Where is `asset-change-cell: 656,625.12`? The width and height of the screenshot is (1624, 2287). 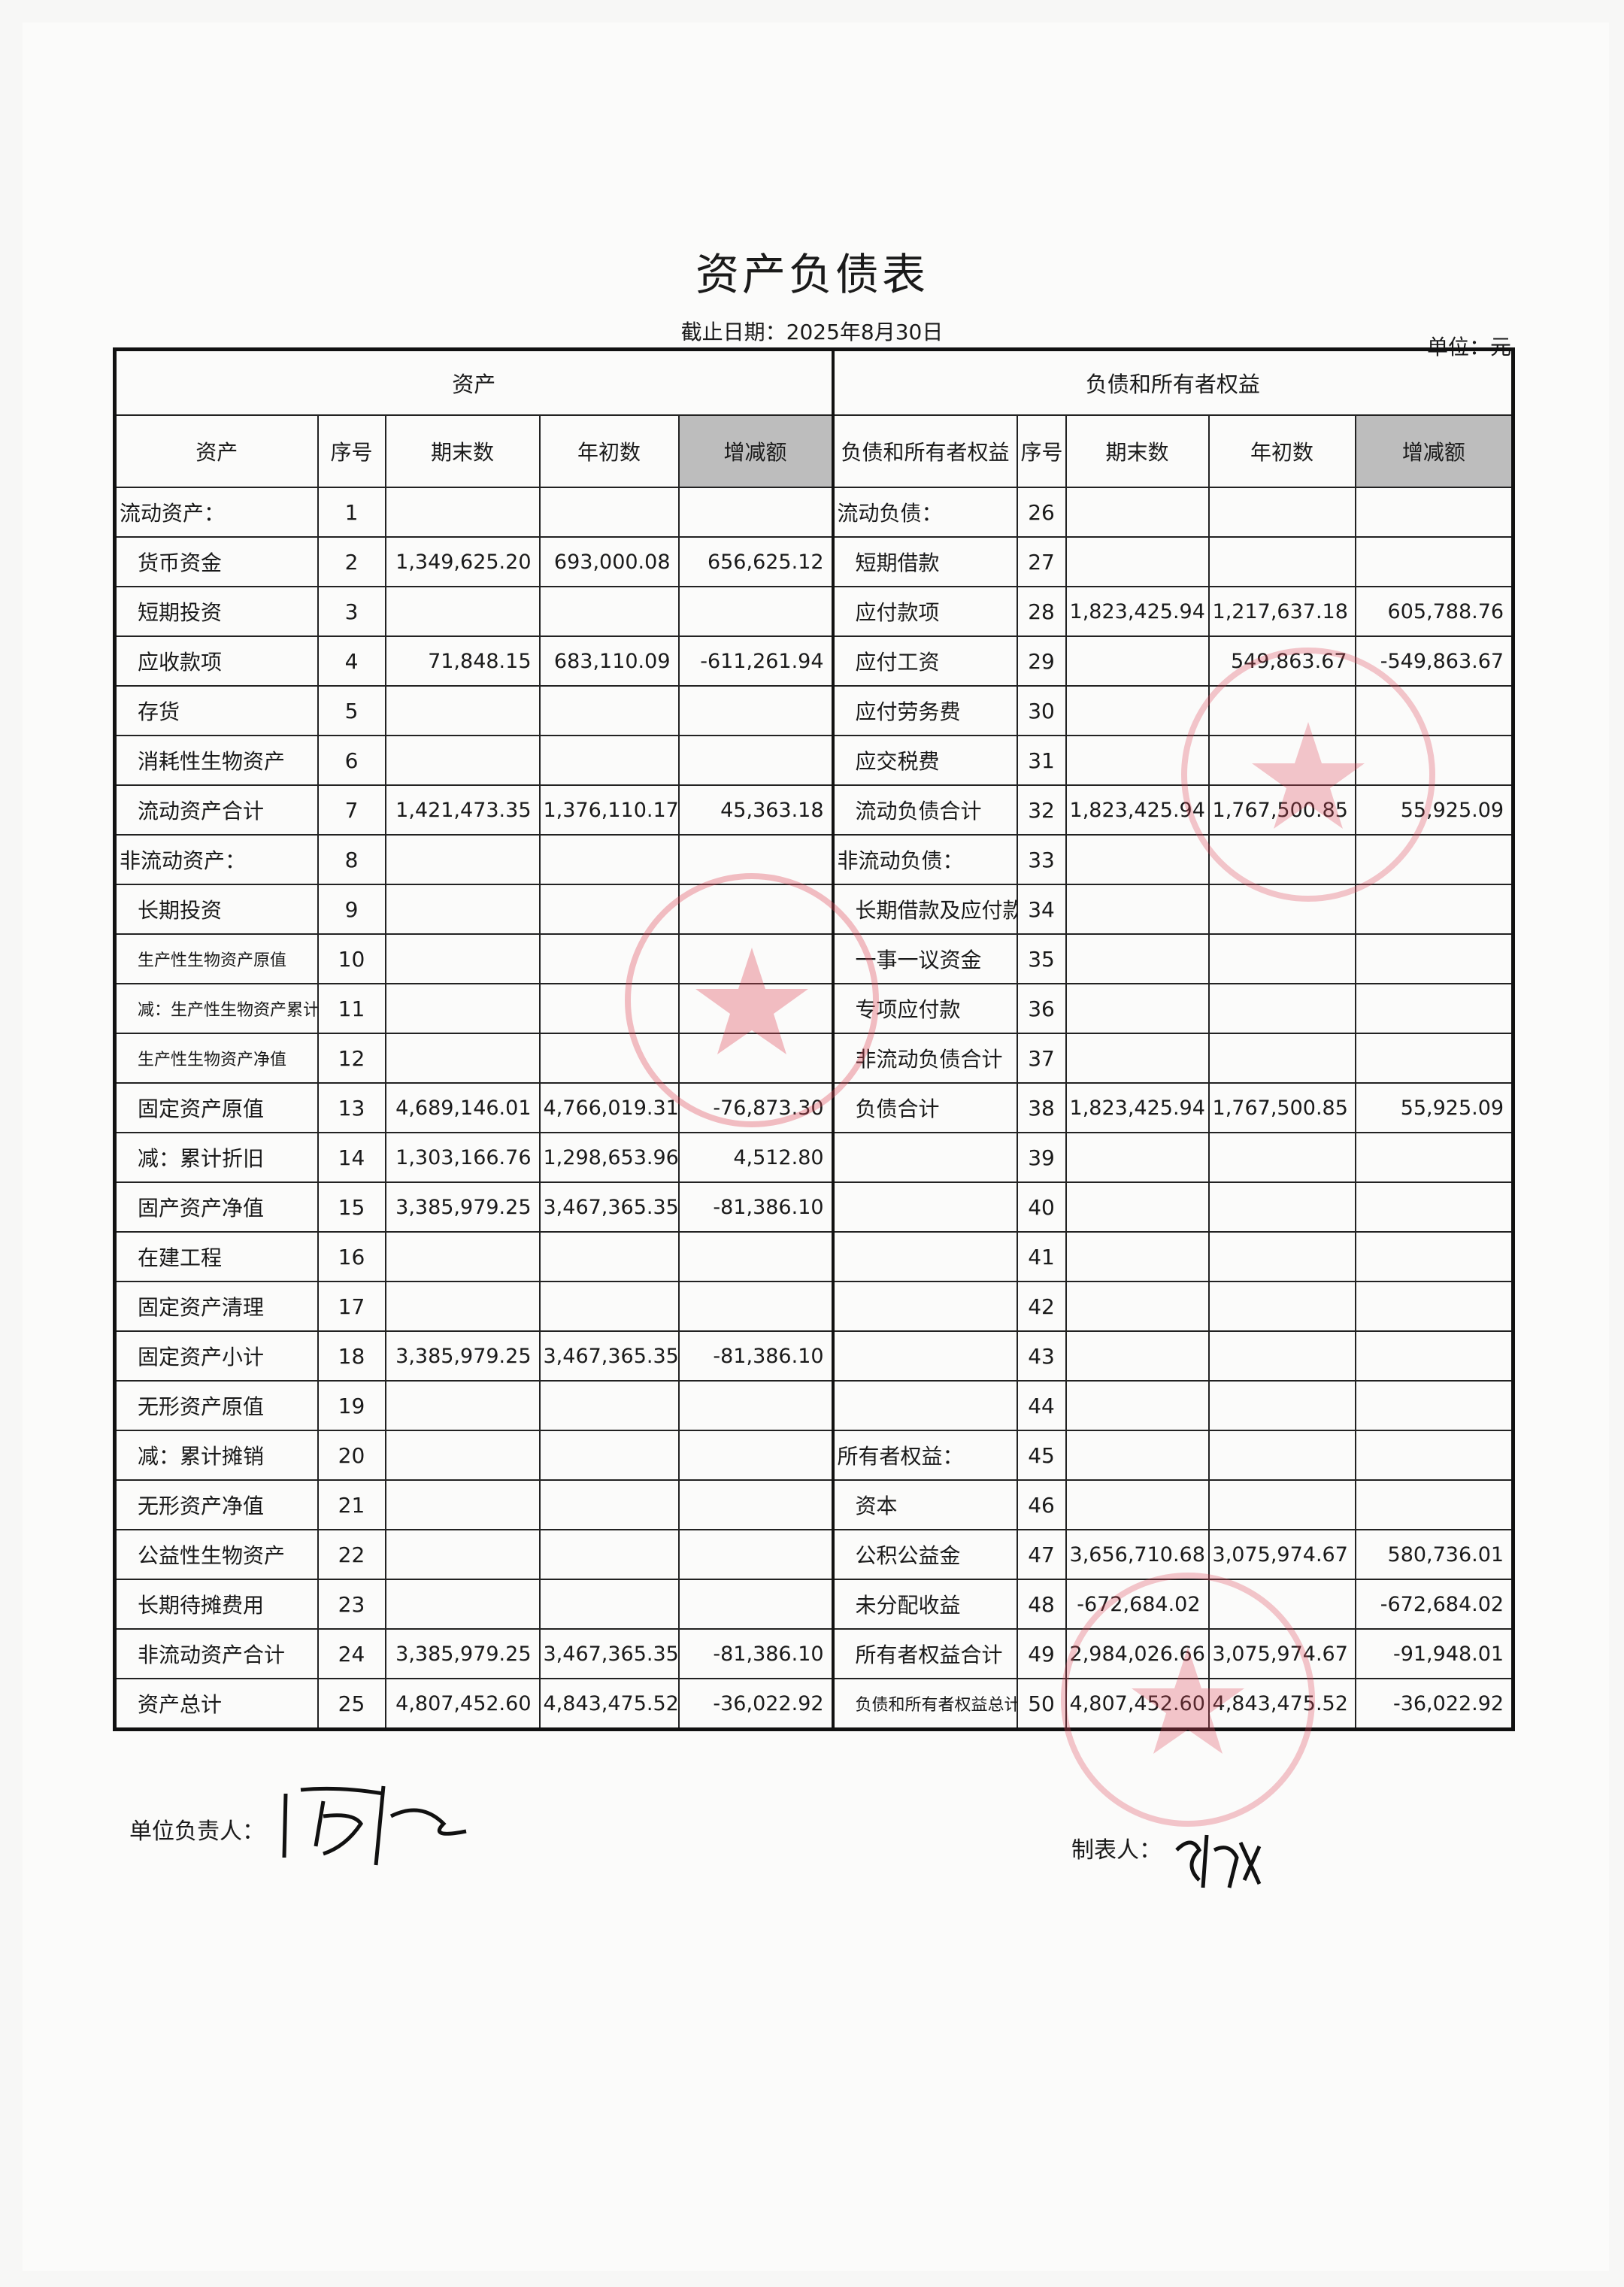 asset-change-cell: 656,625.12 is located at coordinates (755, 561).